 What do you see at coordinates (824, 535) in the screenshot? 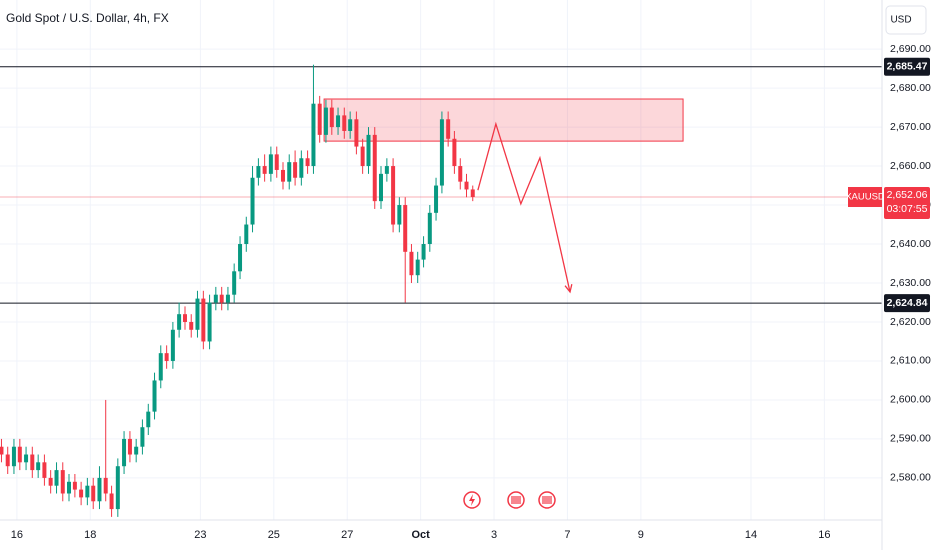
I see `x-tick-label: 16` at bounding box center [824, 535].